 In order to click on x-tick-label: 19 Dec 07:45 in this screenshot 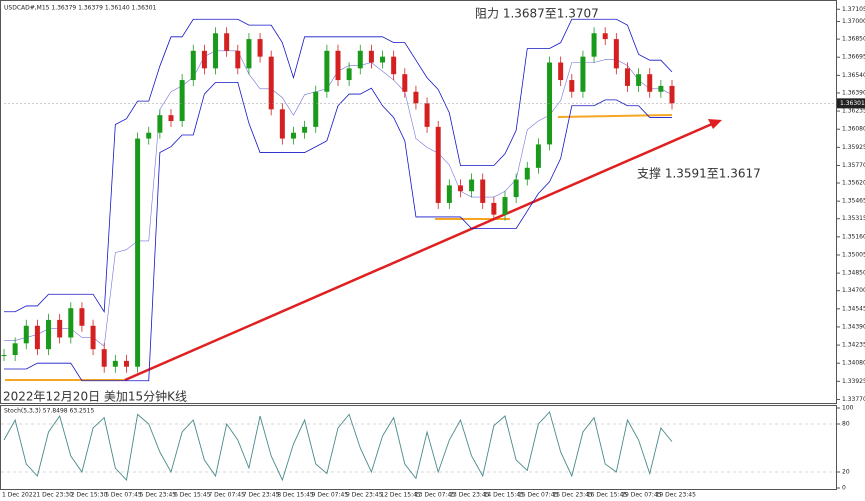, I will do `click(641, 495)`.